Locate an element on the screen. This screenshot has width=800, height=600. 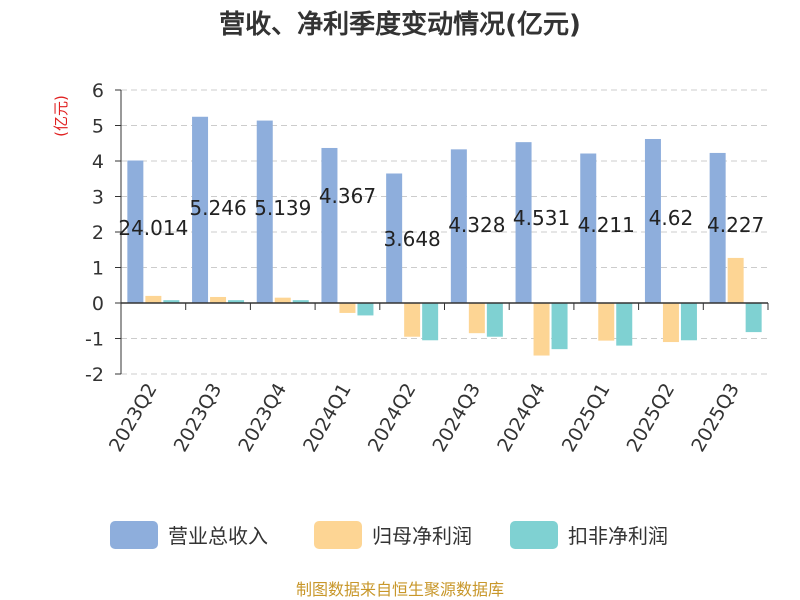
legend-label-net-profit: 归母净利润 is located at coordinates (422, 536).